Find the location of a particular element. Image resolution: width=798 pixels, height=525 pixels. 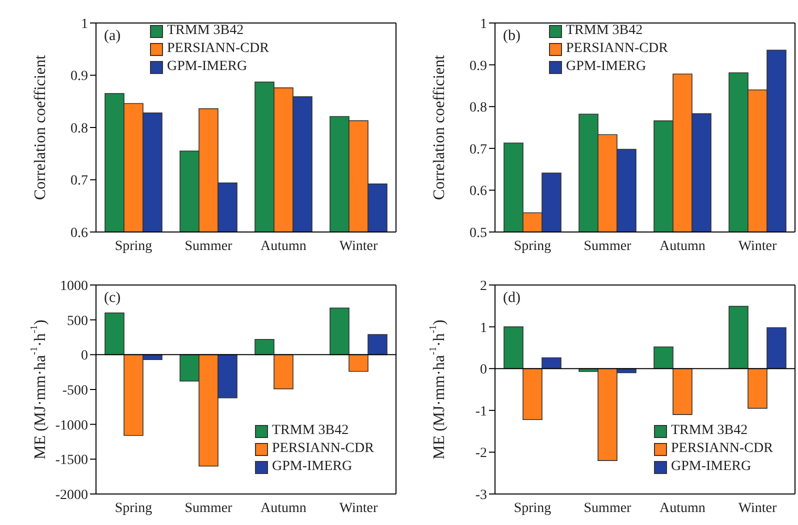

y-tick-label: -2 is located at coordinates (481, 454).